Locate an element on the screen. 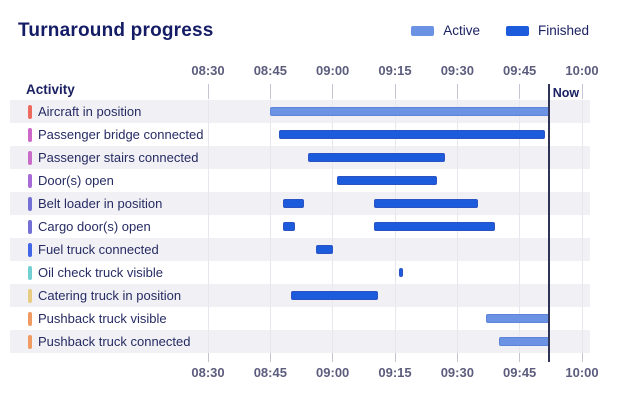  axis-tick-label-top: 08:45 is located at coordinates (270, 70).